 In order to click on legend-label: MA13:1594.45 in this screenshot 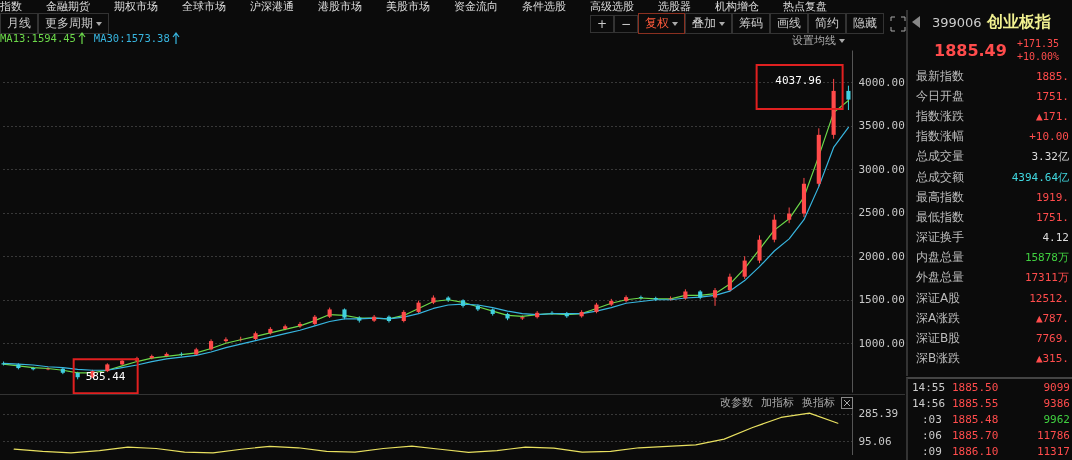, I will do `click(38, 38)`.